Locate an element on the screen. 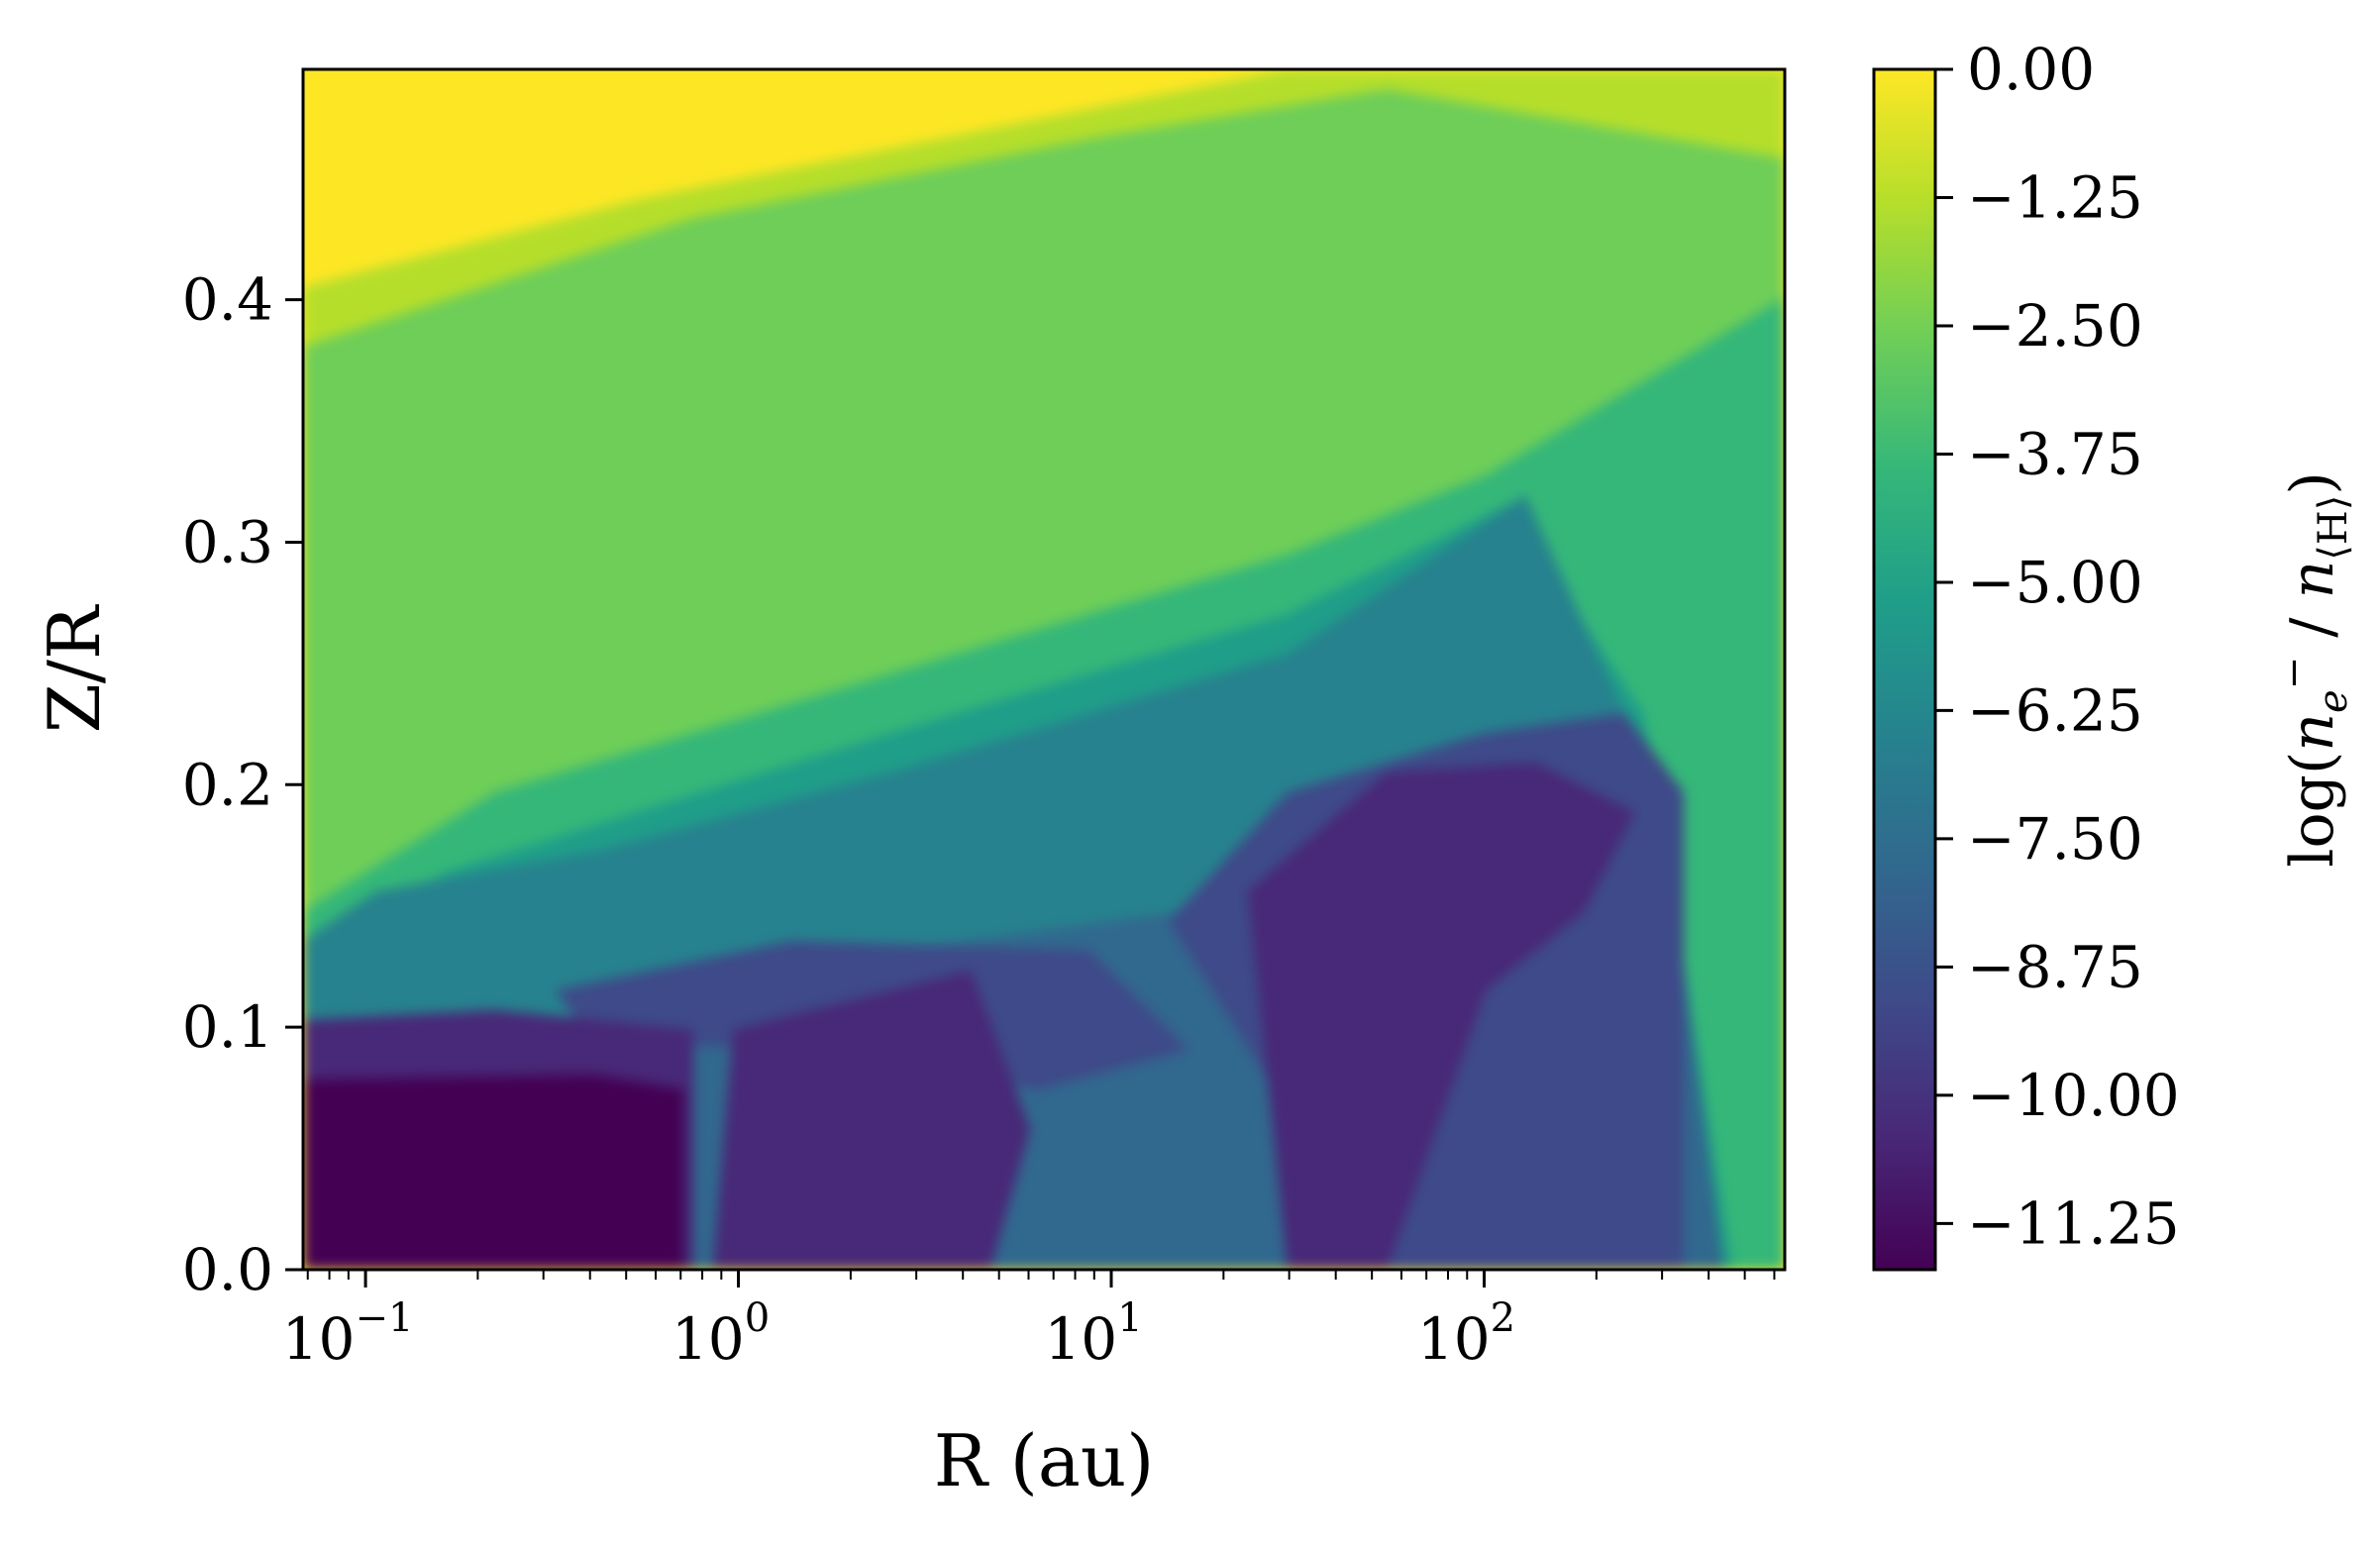  colorbar-label-ne-sub: e is located at coordinates (2333, 701).